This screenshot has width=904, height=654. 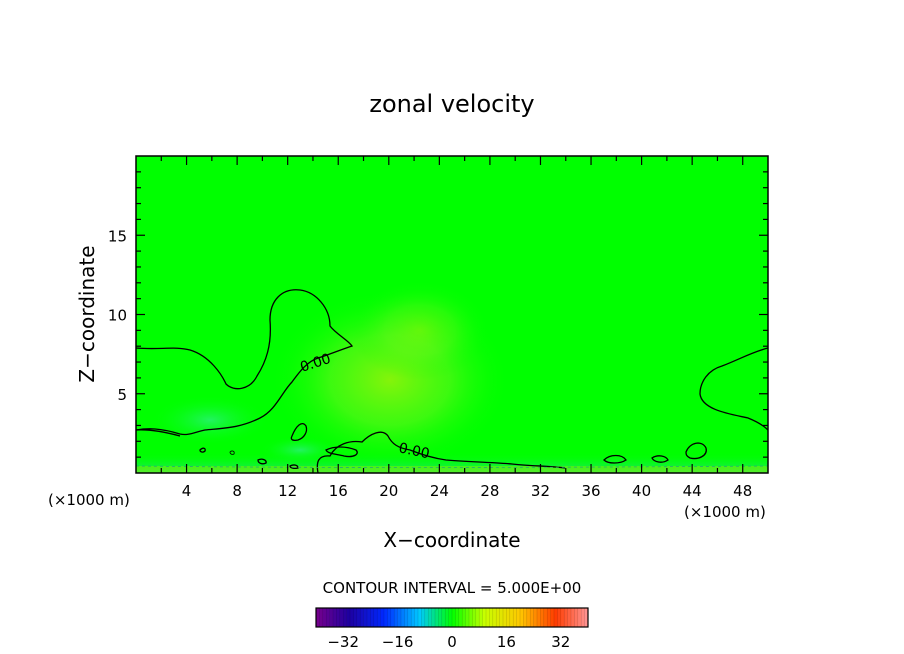 What do you see at coordinates (343, 642) in the screenshot?
I see `colorbar-tick-label: −32` at bounding box center [343, 642].